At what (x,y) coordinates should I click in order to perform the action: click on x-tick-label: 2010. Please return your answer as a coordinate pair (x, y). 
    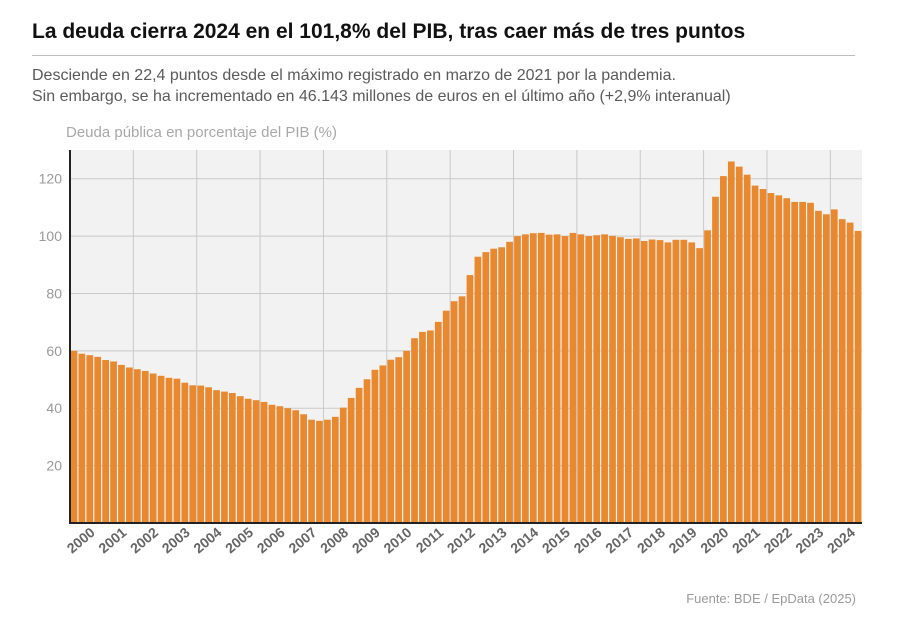
    Looking at the image, I should click on (397, 540).